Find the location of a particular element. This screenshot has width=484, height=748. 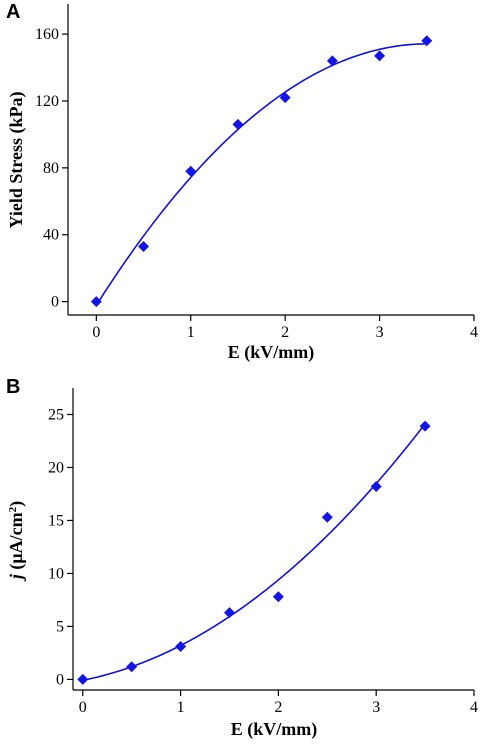

y-ticks-b: 0 5 10 15 20 25 is located at coordinates (60, 547).